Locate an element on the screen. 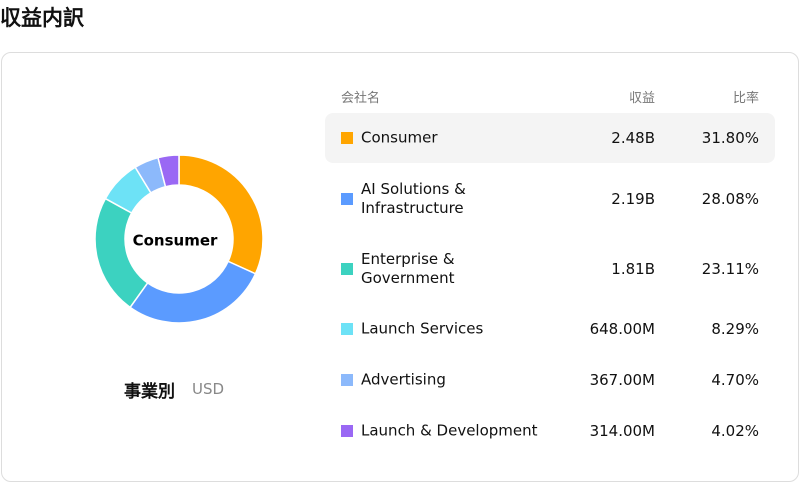 The width and height of the screenshot is (800, 482). table-row: AI Solutions & Infrastructure 2.19B 28.08% is located at coordinates (550, 199).